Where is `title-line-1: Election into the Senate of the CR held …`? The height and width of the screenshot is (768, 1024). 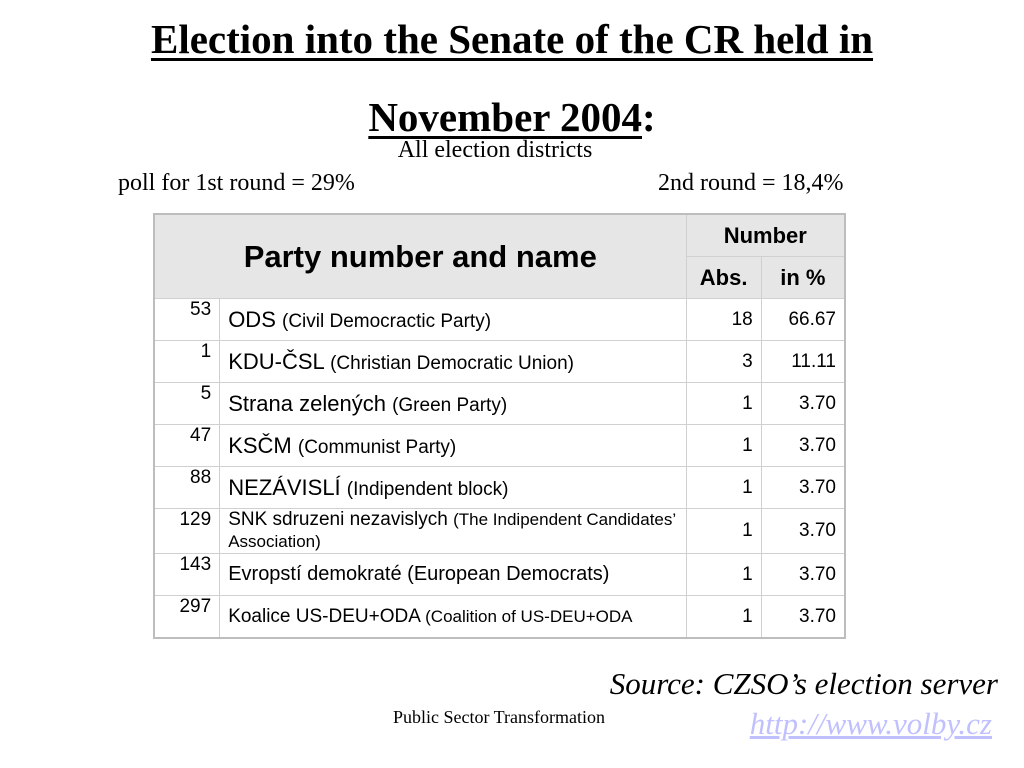 title-line-1: Election into the Senate of the CR held … is located at coordinates (512, 39).